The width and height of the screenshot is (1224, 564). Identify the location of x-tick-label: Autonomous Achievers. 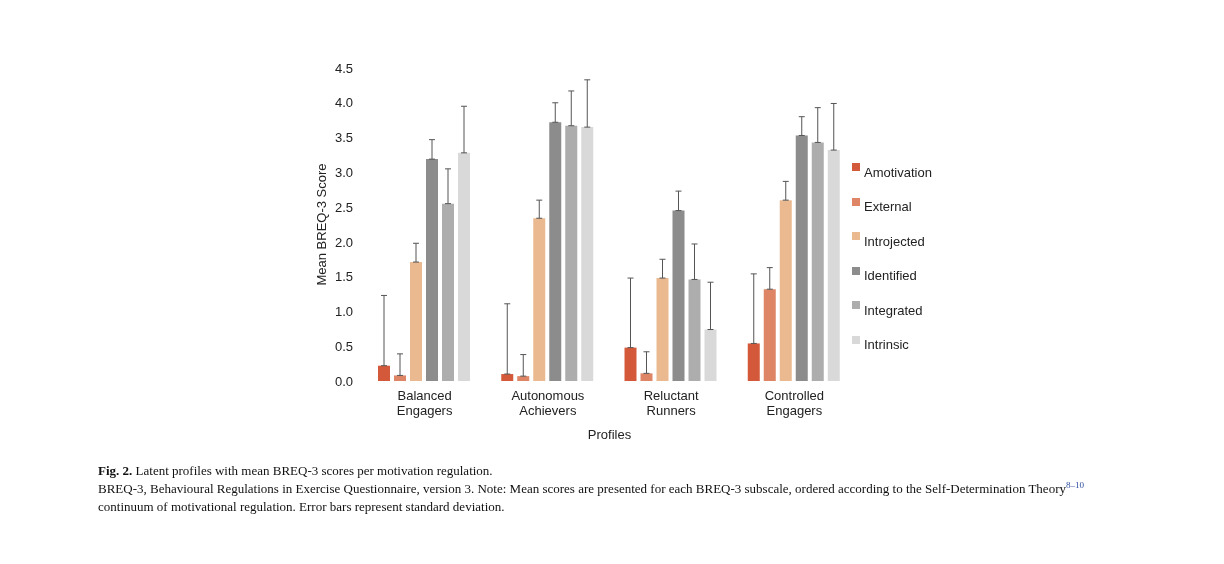
(548, 403).